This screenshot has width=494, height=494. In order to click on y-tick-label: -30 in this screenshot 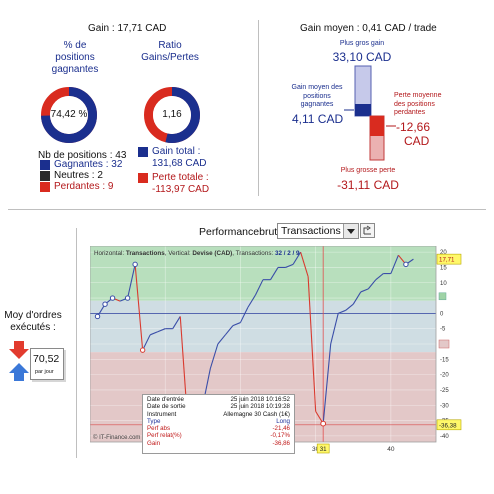, I will do `click(444, 406)`.